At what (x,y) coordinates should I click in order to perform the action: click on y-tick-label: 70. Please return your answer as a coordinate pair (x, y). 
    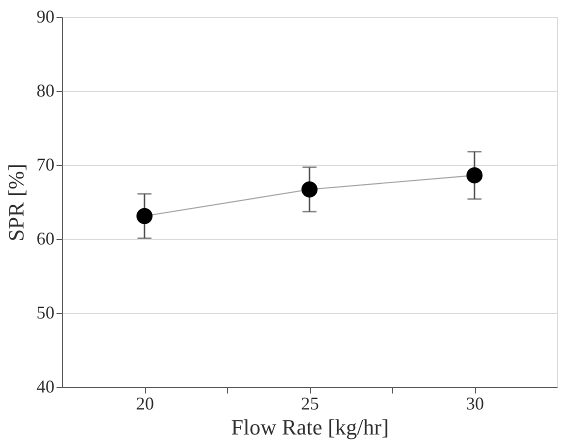
    Looking at the image, I should click on (45, 164).